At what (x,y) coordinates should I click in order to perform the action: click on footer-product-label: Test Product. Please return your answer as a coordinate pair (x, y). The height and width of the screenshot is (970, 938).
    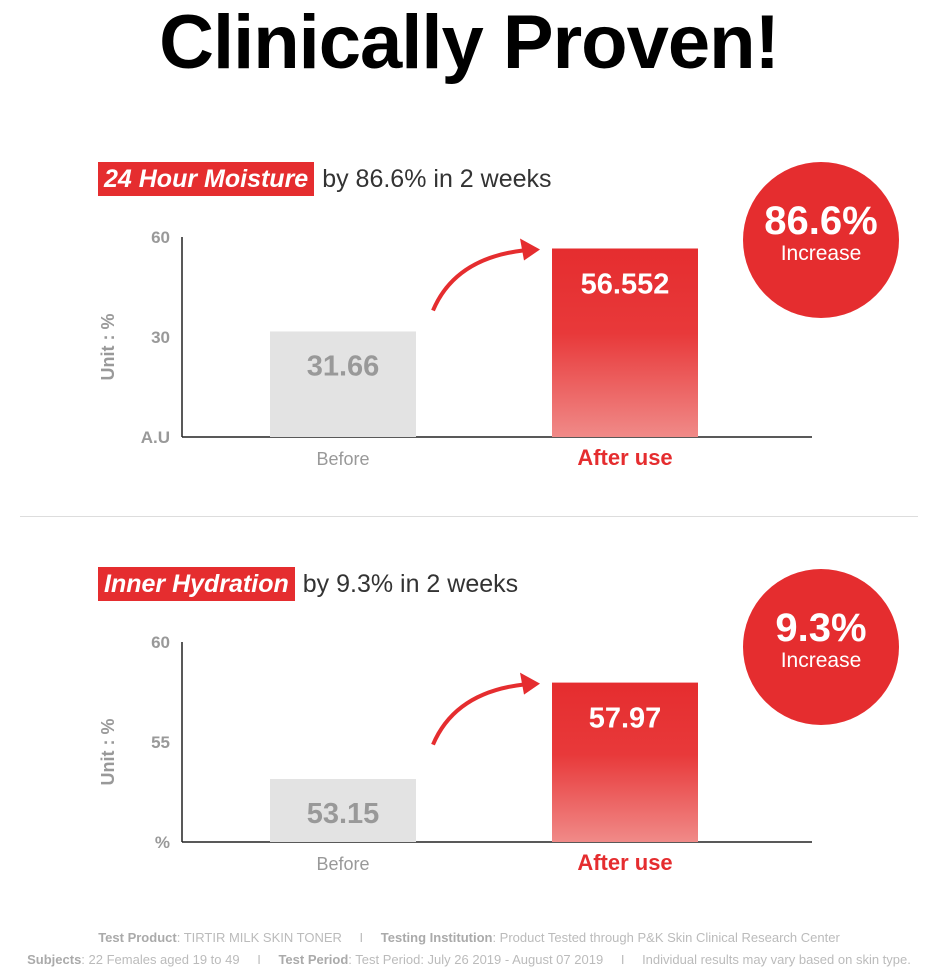
    Looking at the image, I should click on (137, 937).